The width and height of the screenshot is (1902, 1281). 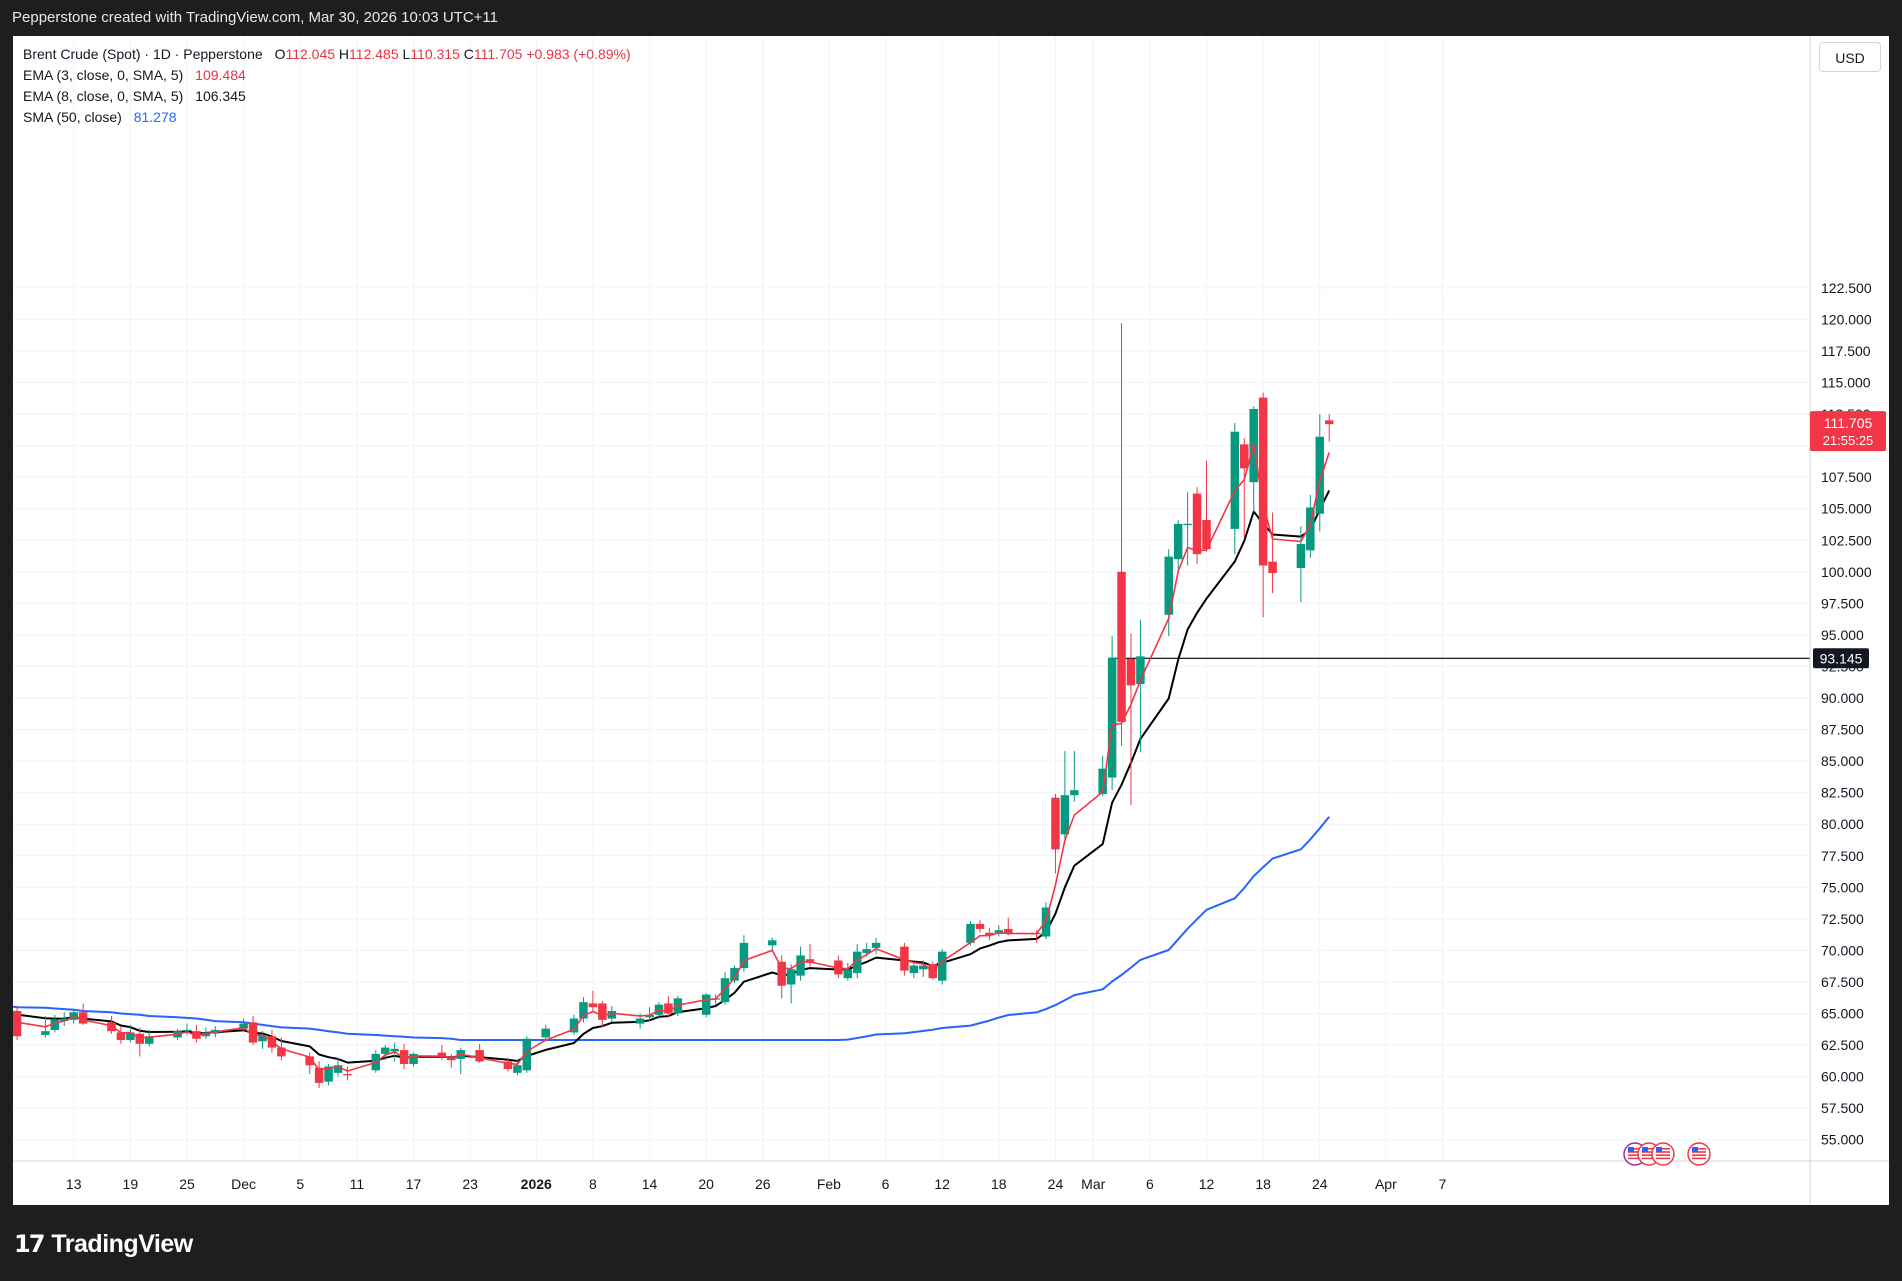 I want to click on legend-sma50-row: SMA (50, close) 81.278, so click(x=327, y=117).